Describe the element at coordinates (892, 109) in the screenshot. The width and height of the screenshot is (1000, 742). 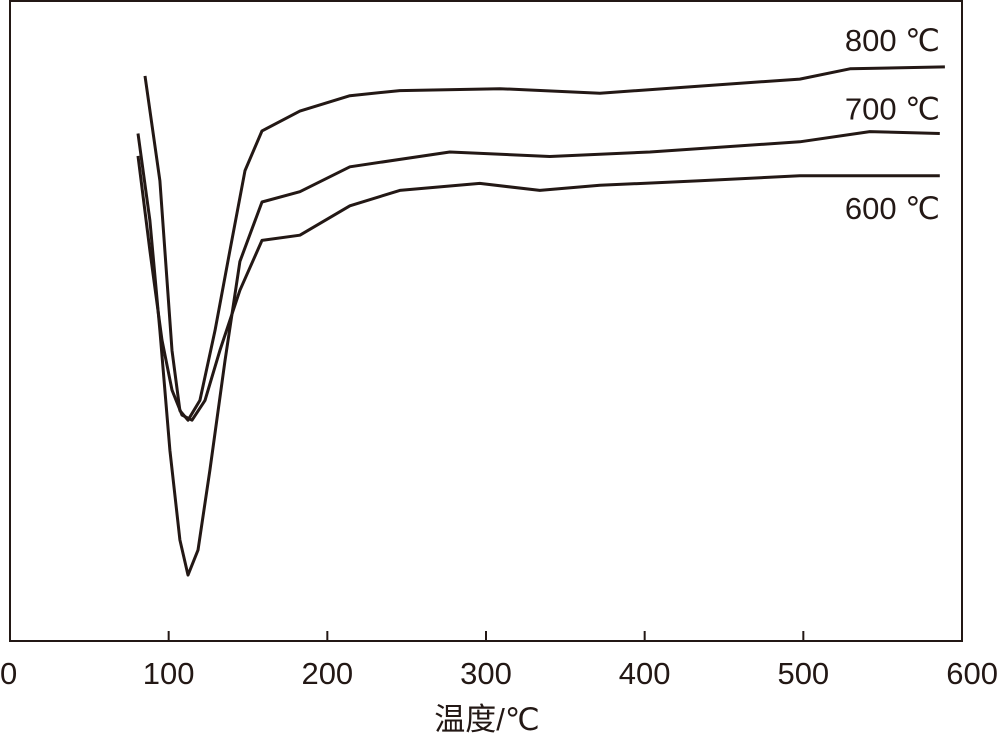
I see `series-label: 700 ℃` at that location.